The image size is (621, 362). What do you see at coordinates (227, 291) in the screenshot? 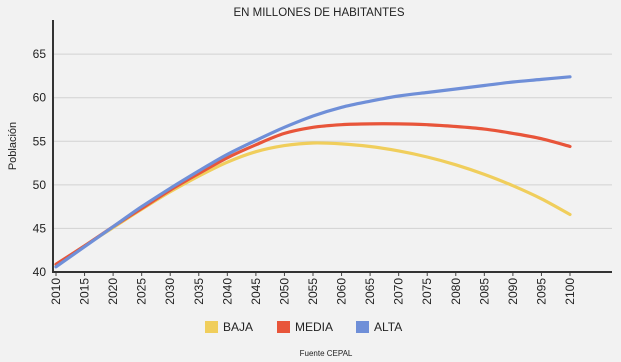
I see `x-tick-label: 2040` at bounding box center [227, 291].